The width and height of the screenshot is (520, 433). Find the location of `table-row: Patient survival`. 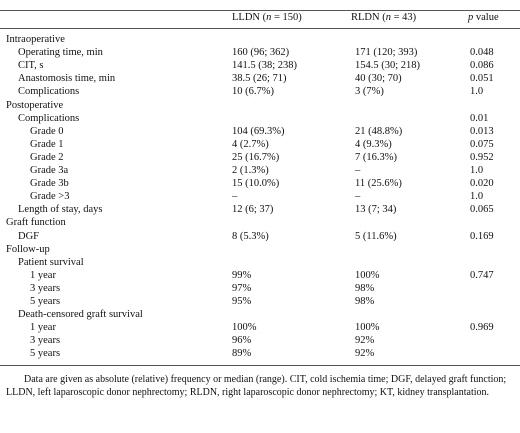

table-row: Patient survival is located at coordinates (260, 262).